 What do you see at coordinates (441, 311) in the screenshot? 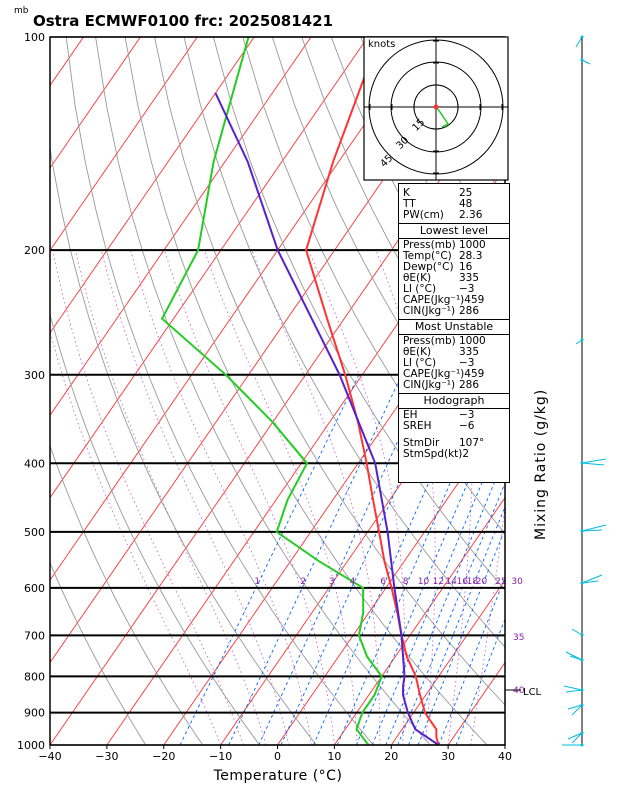
I see `lowest-cin-row: CIN(Jkg⁻¹) 286` at bounding box center [441, 311].